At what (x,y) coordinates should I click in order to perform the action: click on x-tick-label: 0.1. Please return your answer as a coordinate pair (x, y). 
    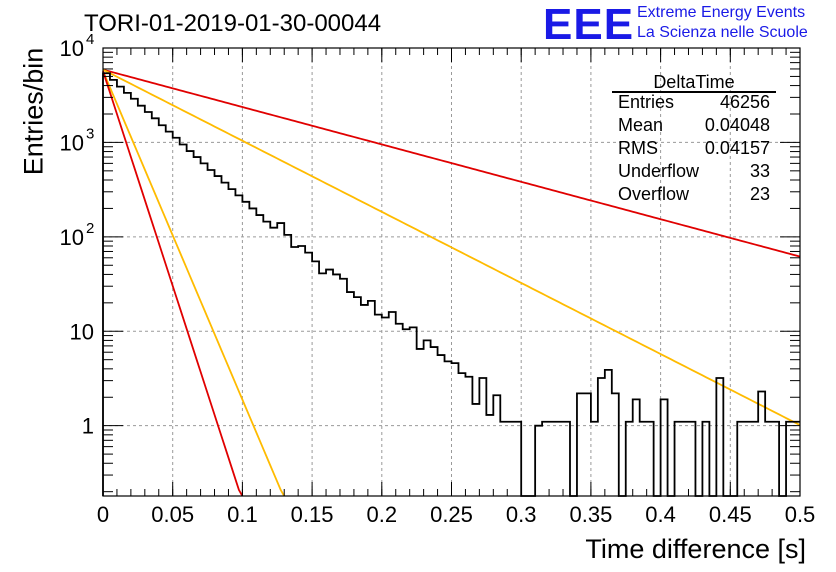
    Looking at the image, I should click on (242, 514).